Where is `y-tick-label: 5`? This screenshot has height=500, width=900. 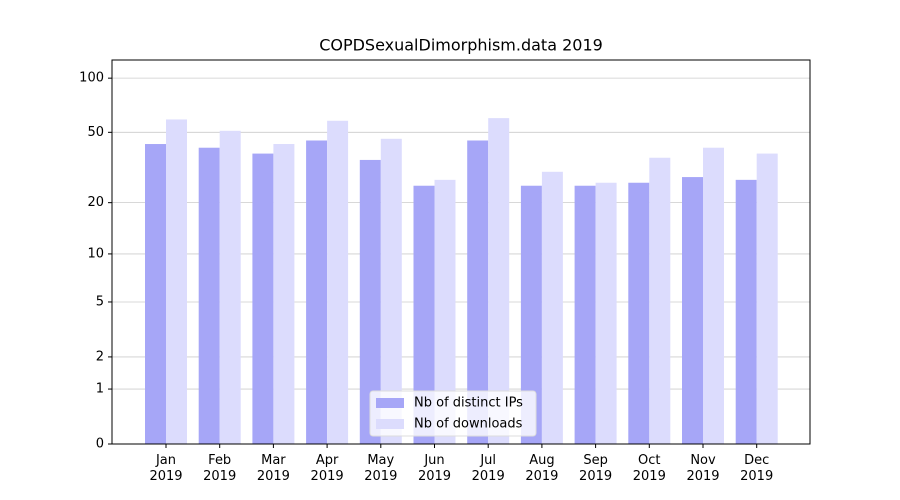 y-tick-label: 5 is located at coordinates (100, 301).